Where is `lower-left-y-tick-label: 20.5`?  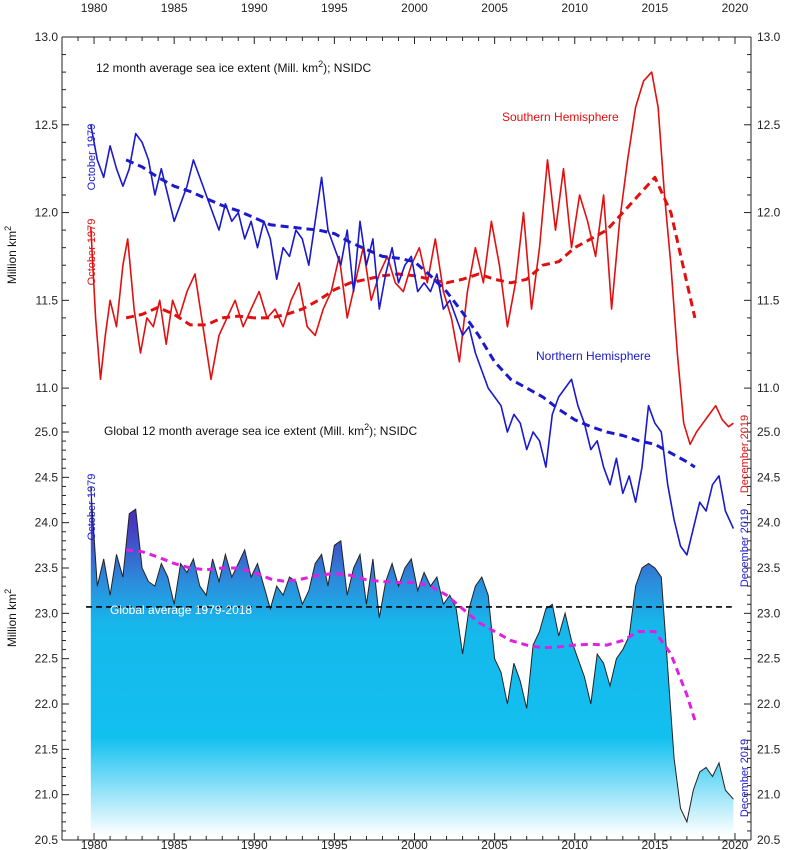
lower-left-y-tick-label: 20.5 is located at coordinates (47, 840).